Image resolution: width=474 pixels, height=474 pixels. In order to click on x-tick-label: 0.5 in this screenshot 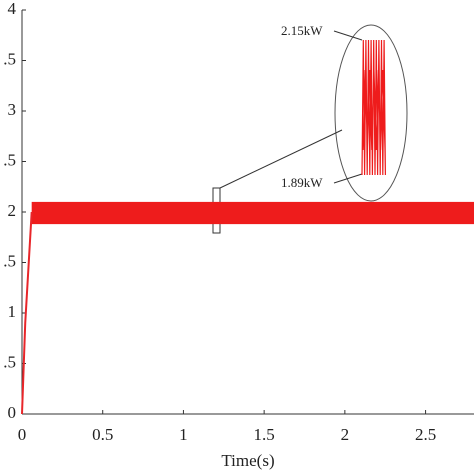, I will do `click(102, 434)`.